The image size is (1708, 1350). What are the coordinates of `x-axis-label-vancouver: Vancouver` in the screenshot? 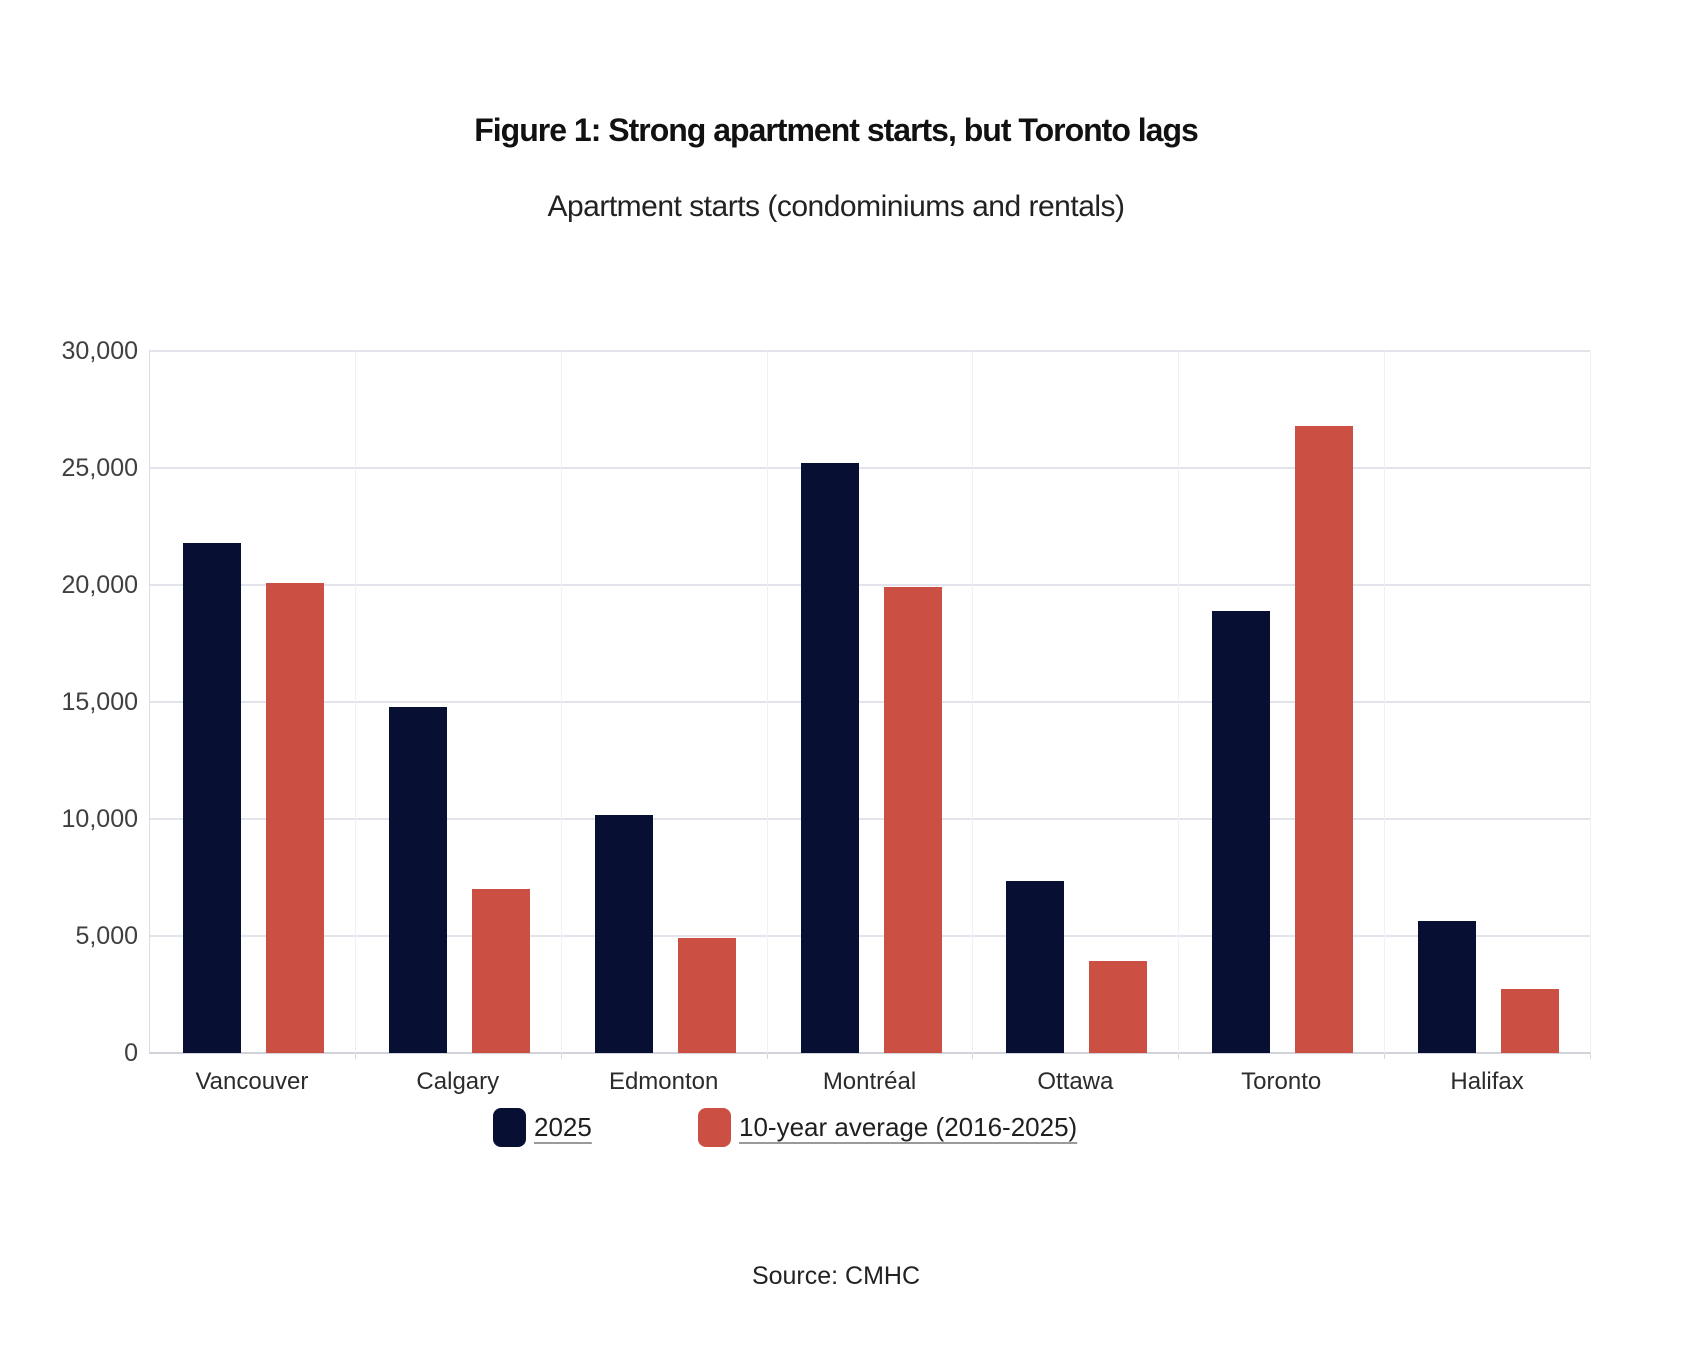 It's located at (252, 1081).